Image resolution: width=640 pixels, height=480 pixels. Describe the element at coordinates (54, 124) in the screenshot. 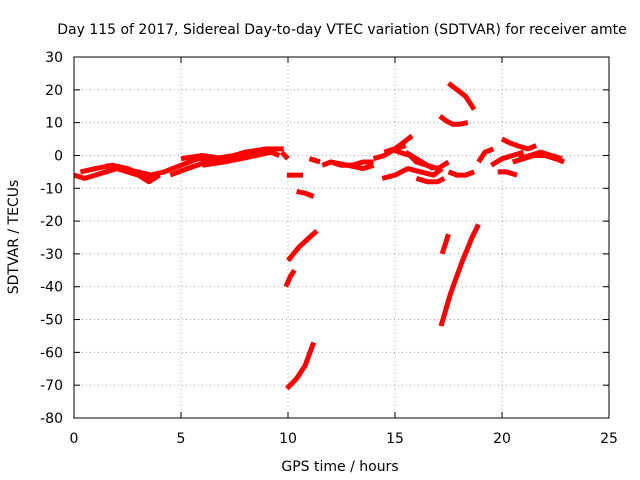

I see `y-tick-label: 10` at that location.